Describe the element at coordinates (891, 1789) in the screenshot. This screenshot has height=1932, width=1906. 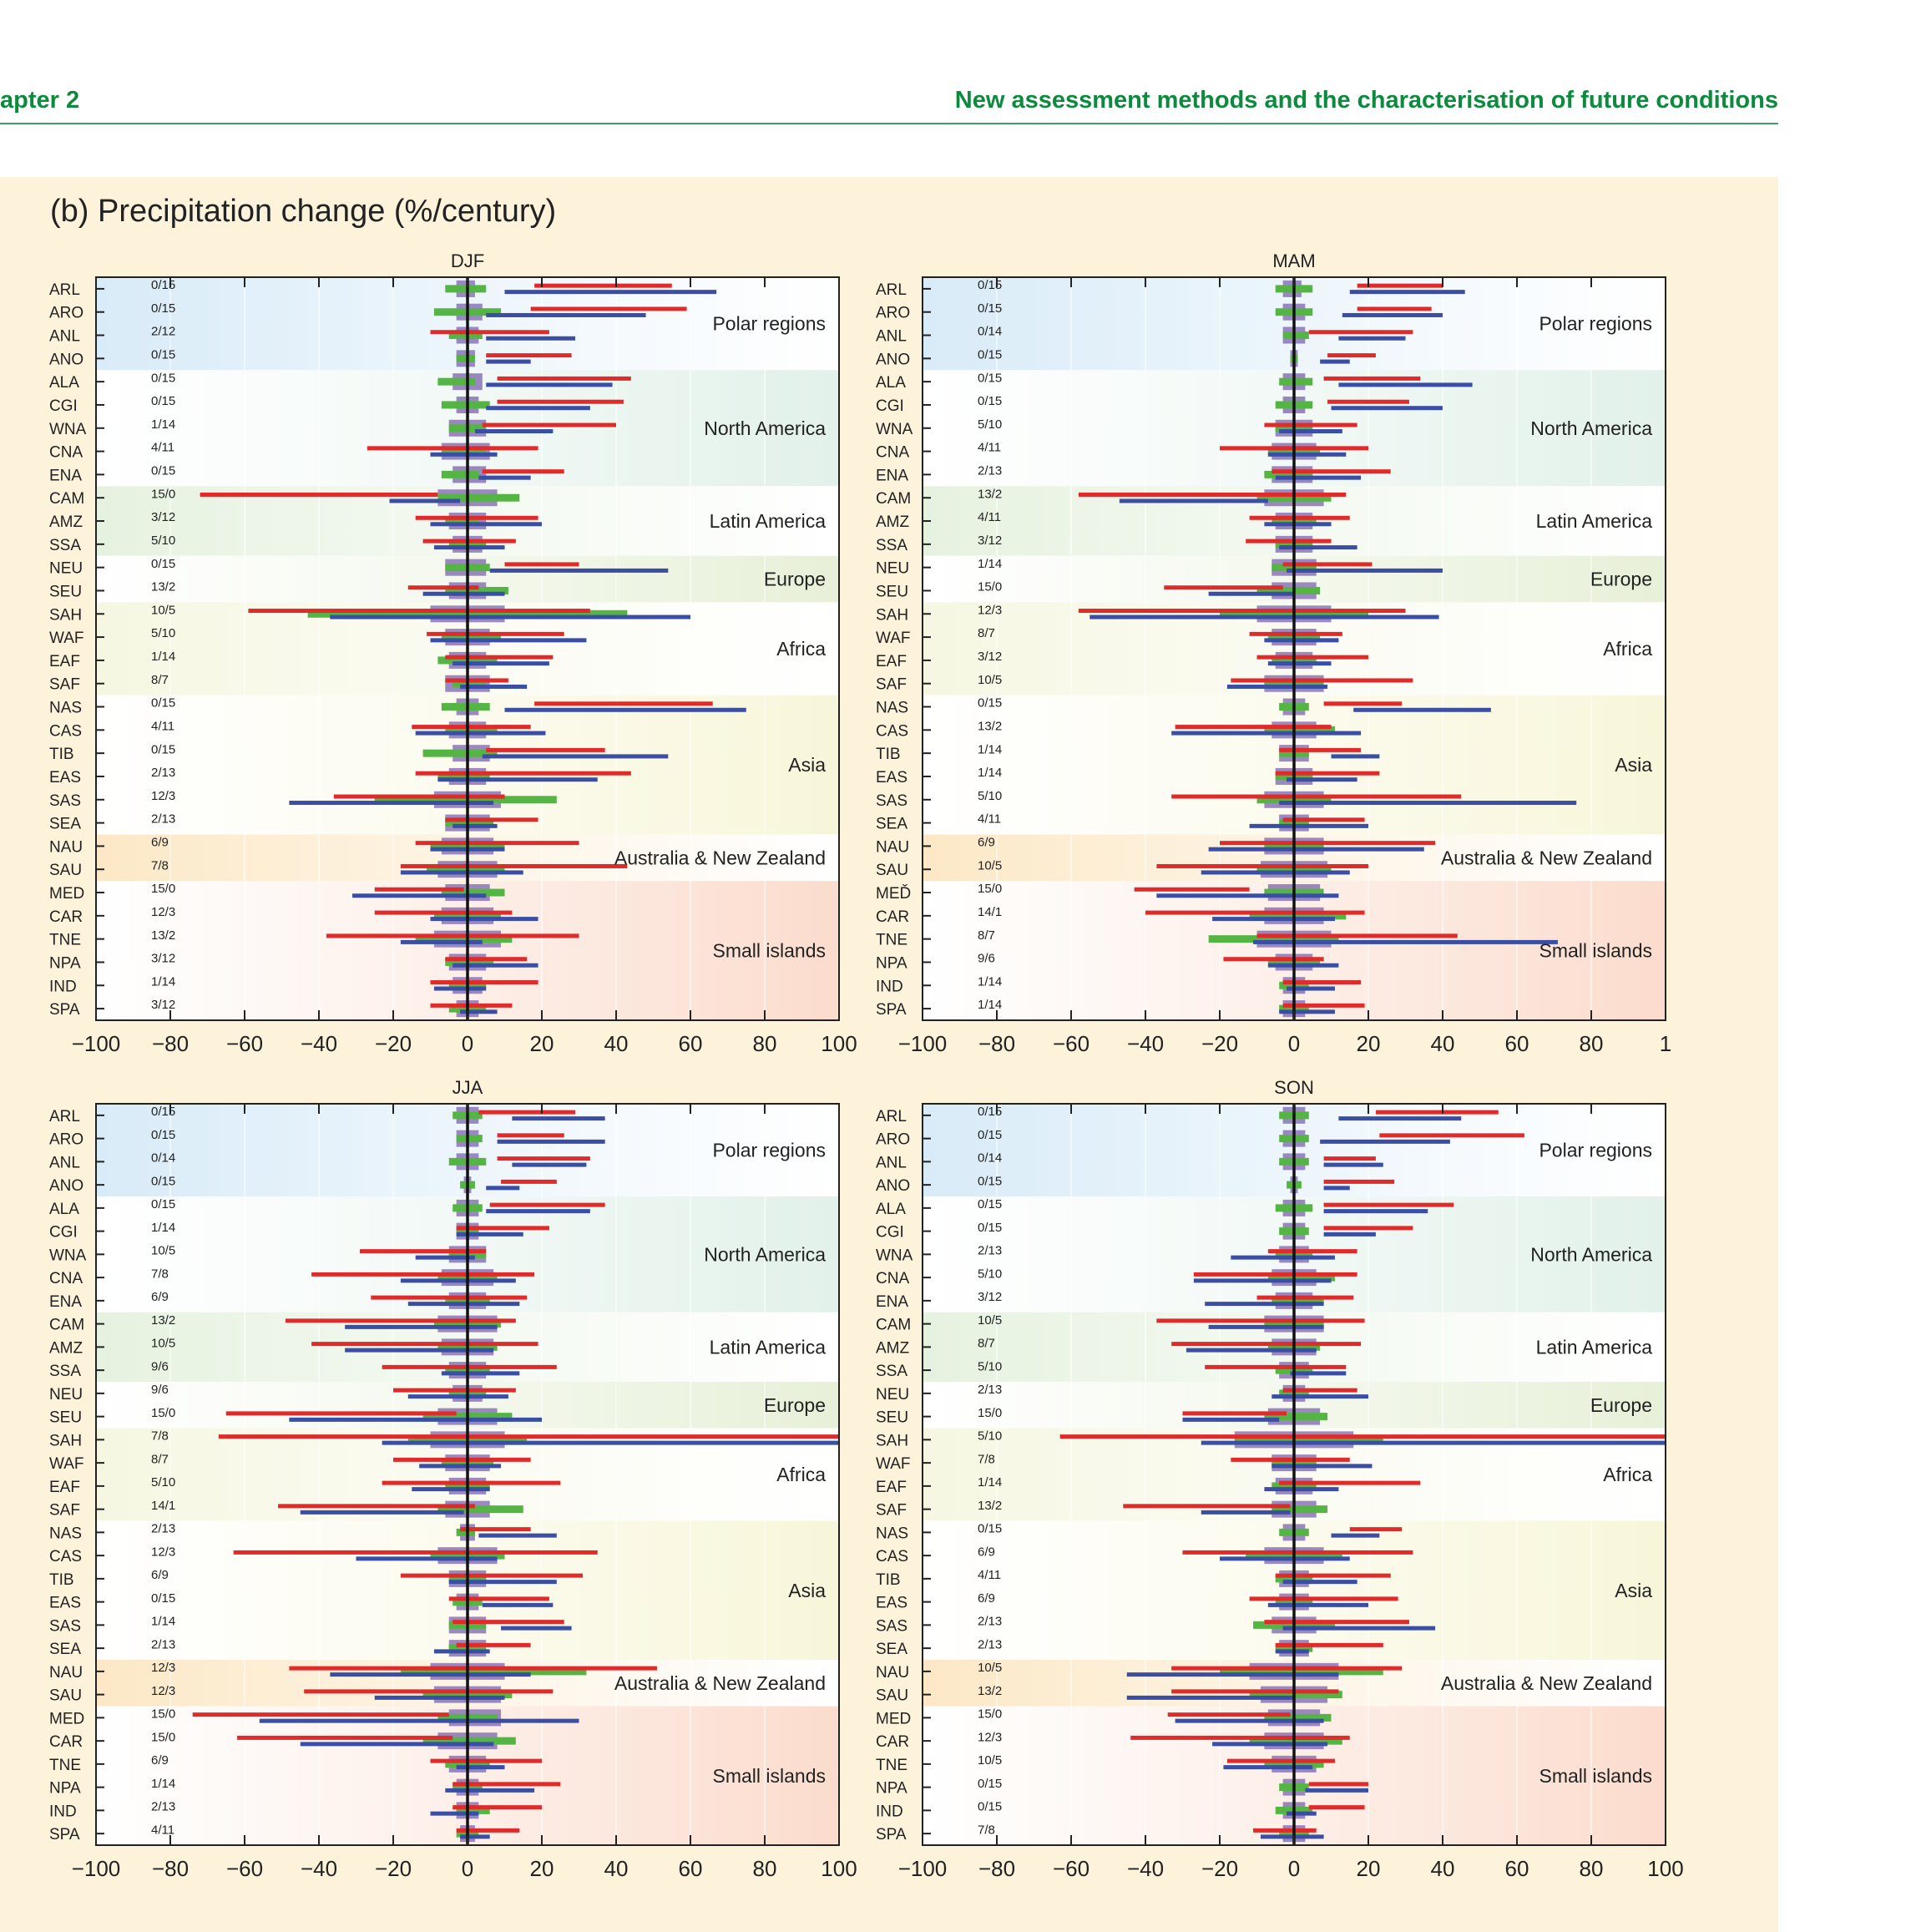
I see `region-label: NPA` at that location.